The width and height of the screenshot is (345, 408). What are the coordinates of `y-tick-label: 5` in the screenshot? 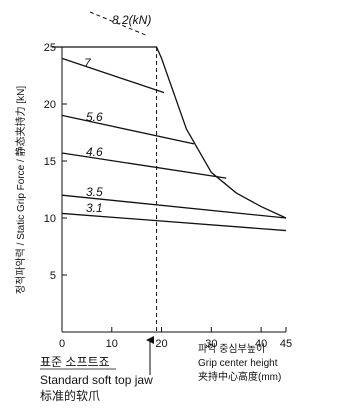 It's located at (53, 276).